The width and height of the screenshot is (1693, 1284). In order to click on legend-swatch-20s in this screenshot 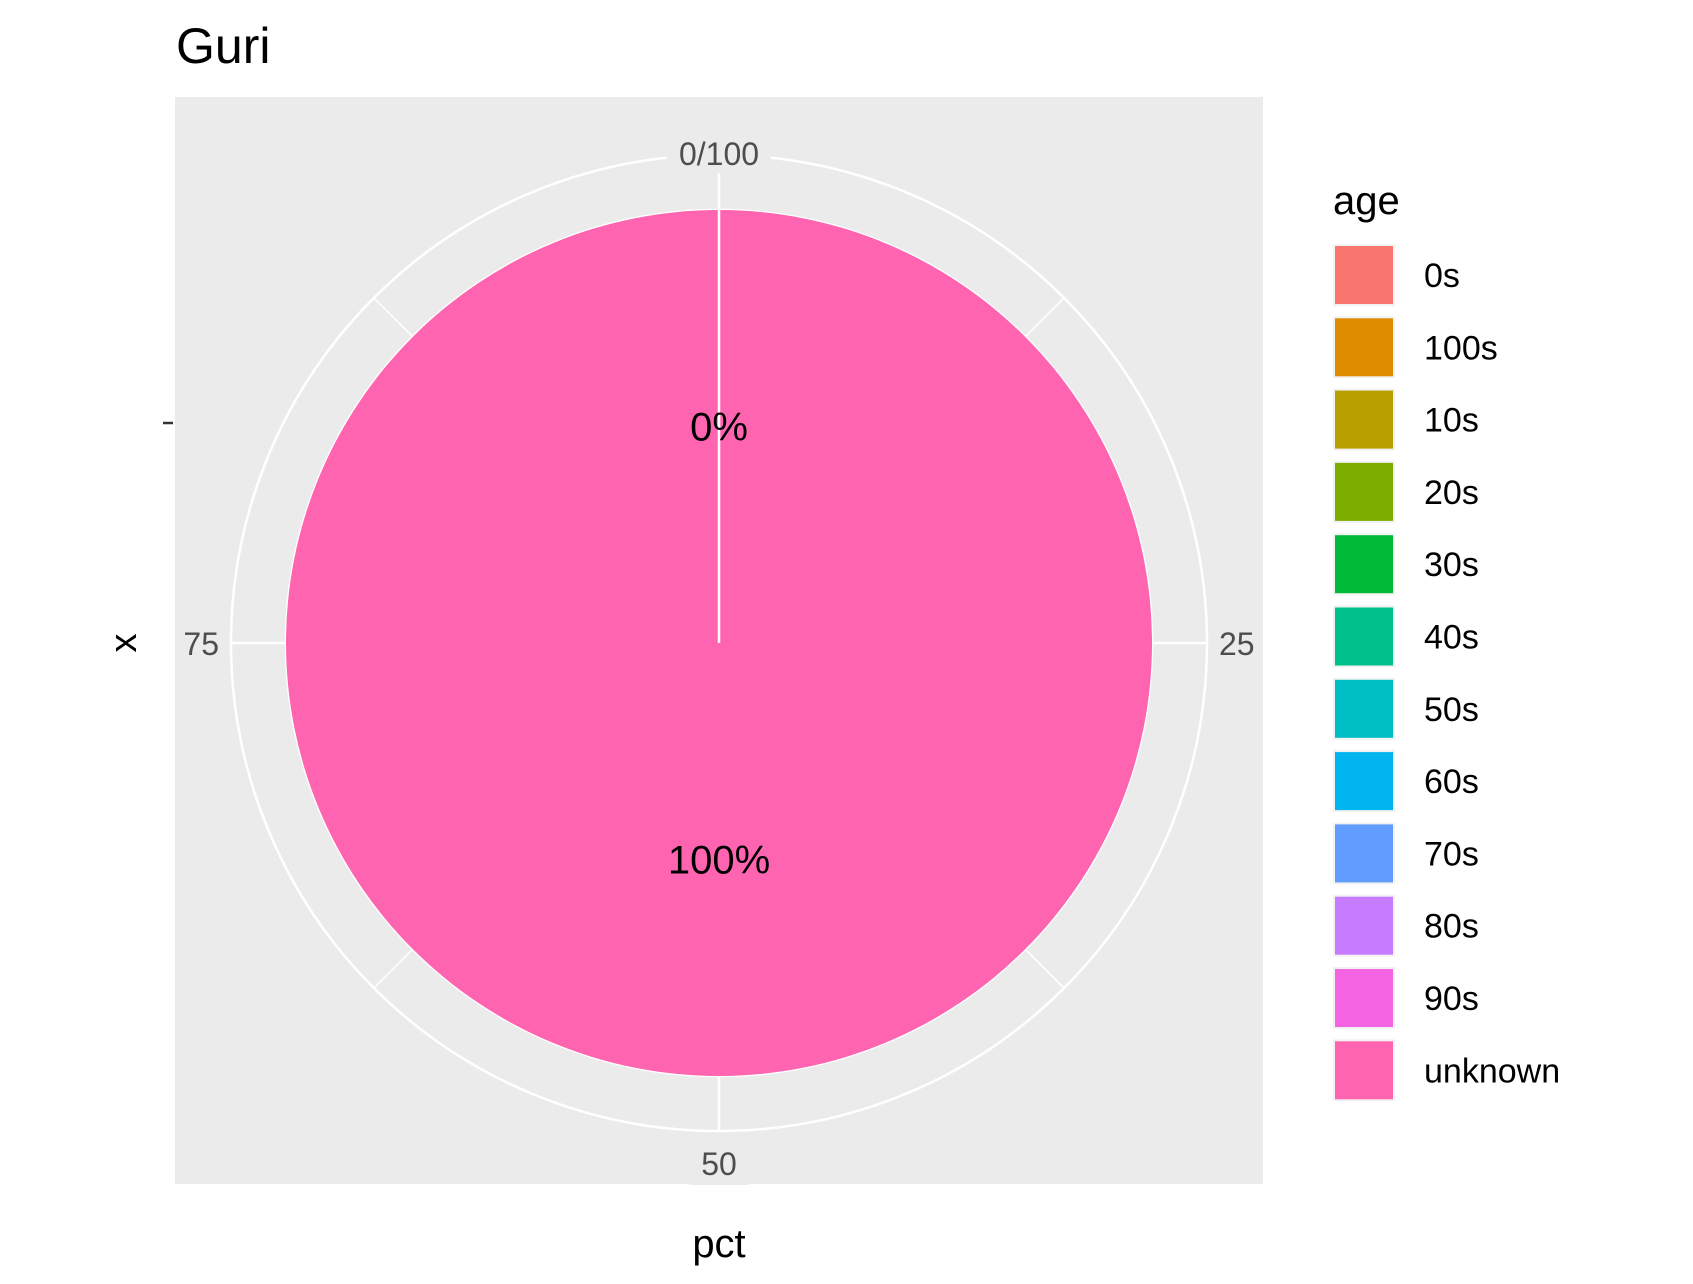, I will do `click(1364, 491)`.